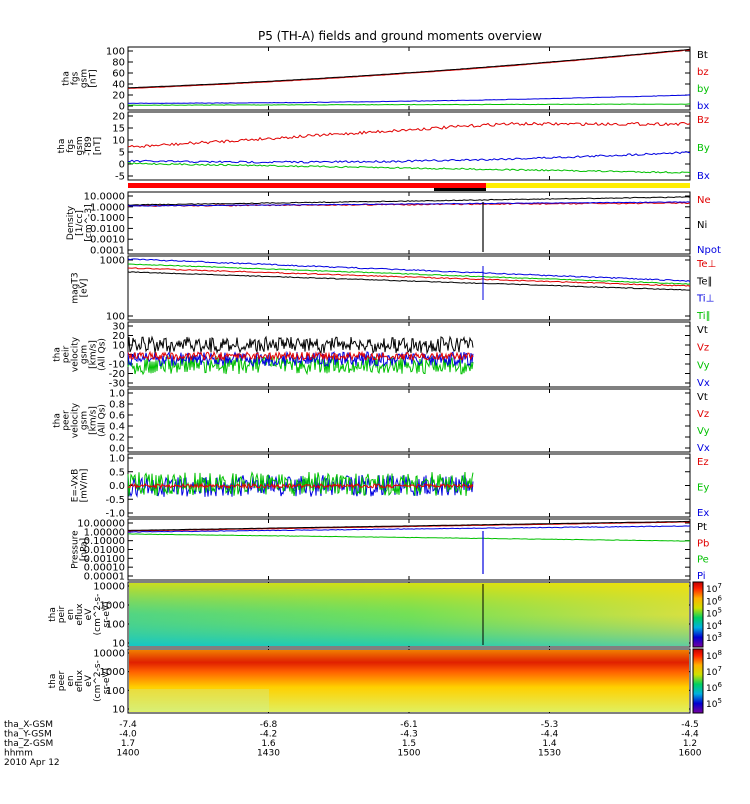  Describe the element at coordinates (104, 532) in the screenshot. I see `y-tick-label: 1.00000` at that location.